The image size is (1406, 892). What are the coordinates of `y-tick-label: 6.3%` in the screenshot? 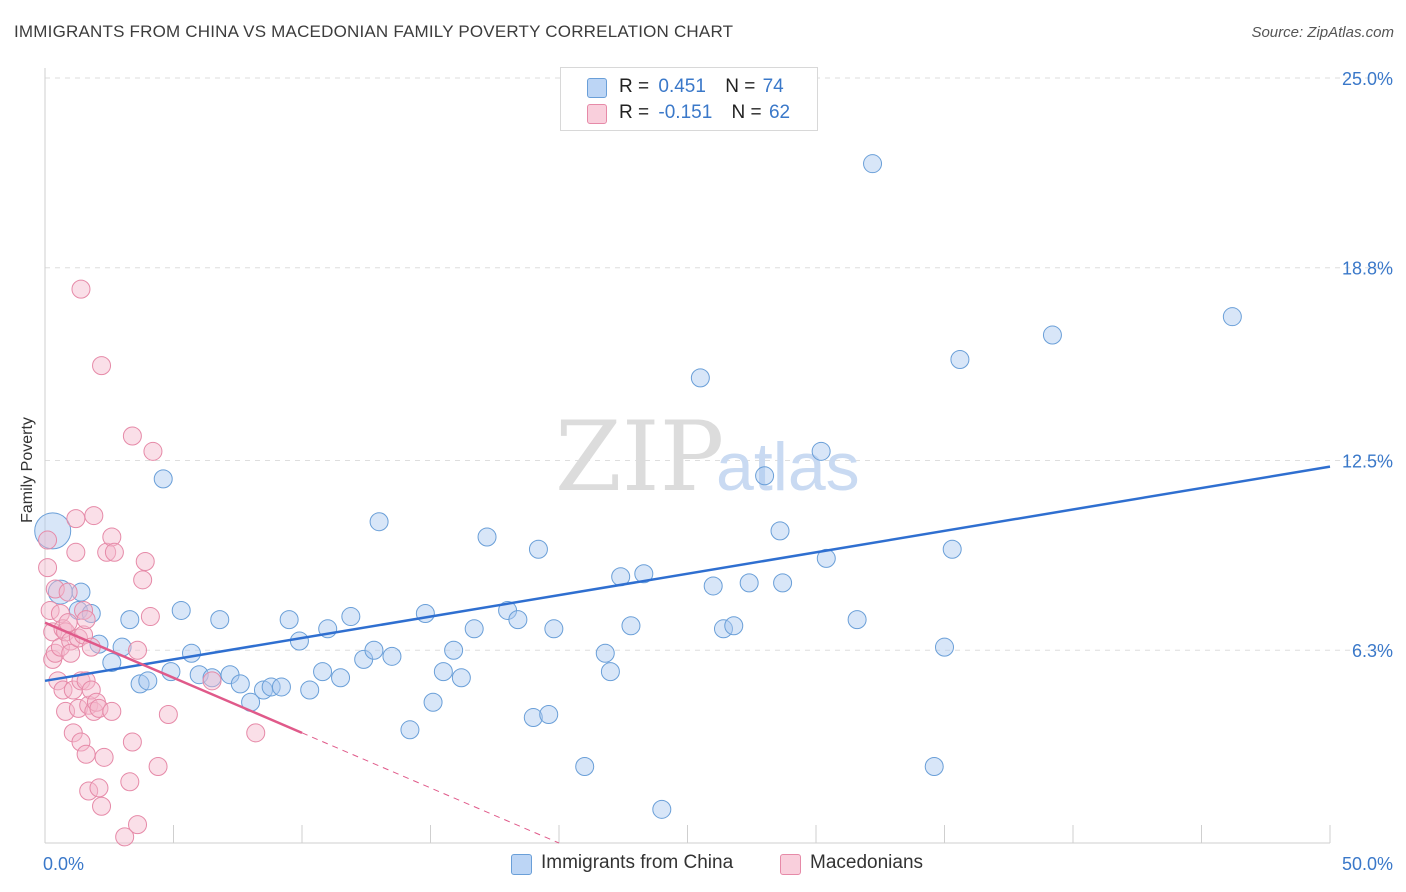 It's located at (1372, 651).